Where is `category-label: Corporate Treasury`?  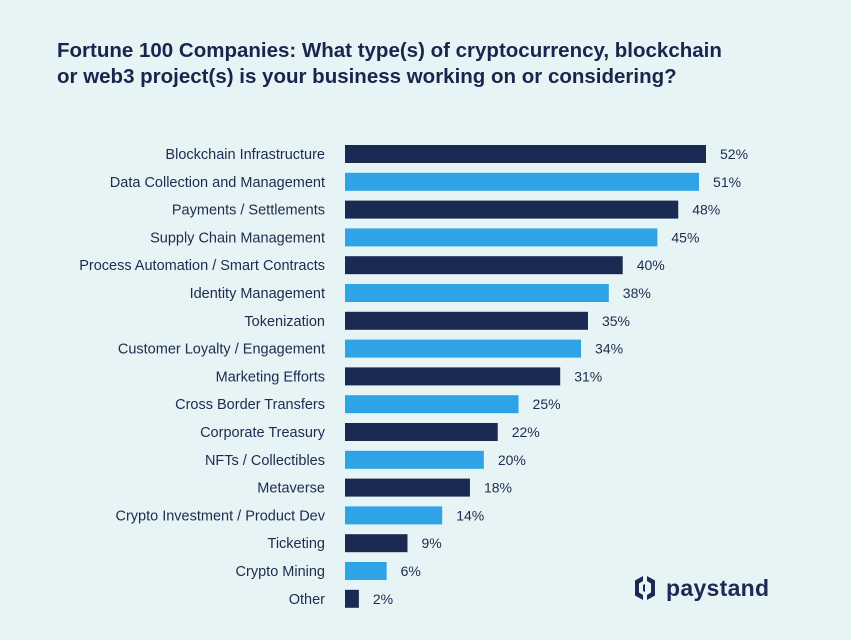
category-label: Corporate Treasury is located at coordinates (263, 433).